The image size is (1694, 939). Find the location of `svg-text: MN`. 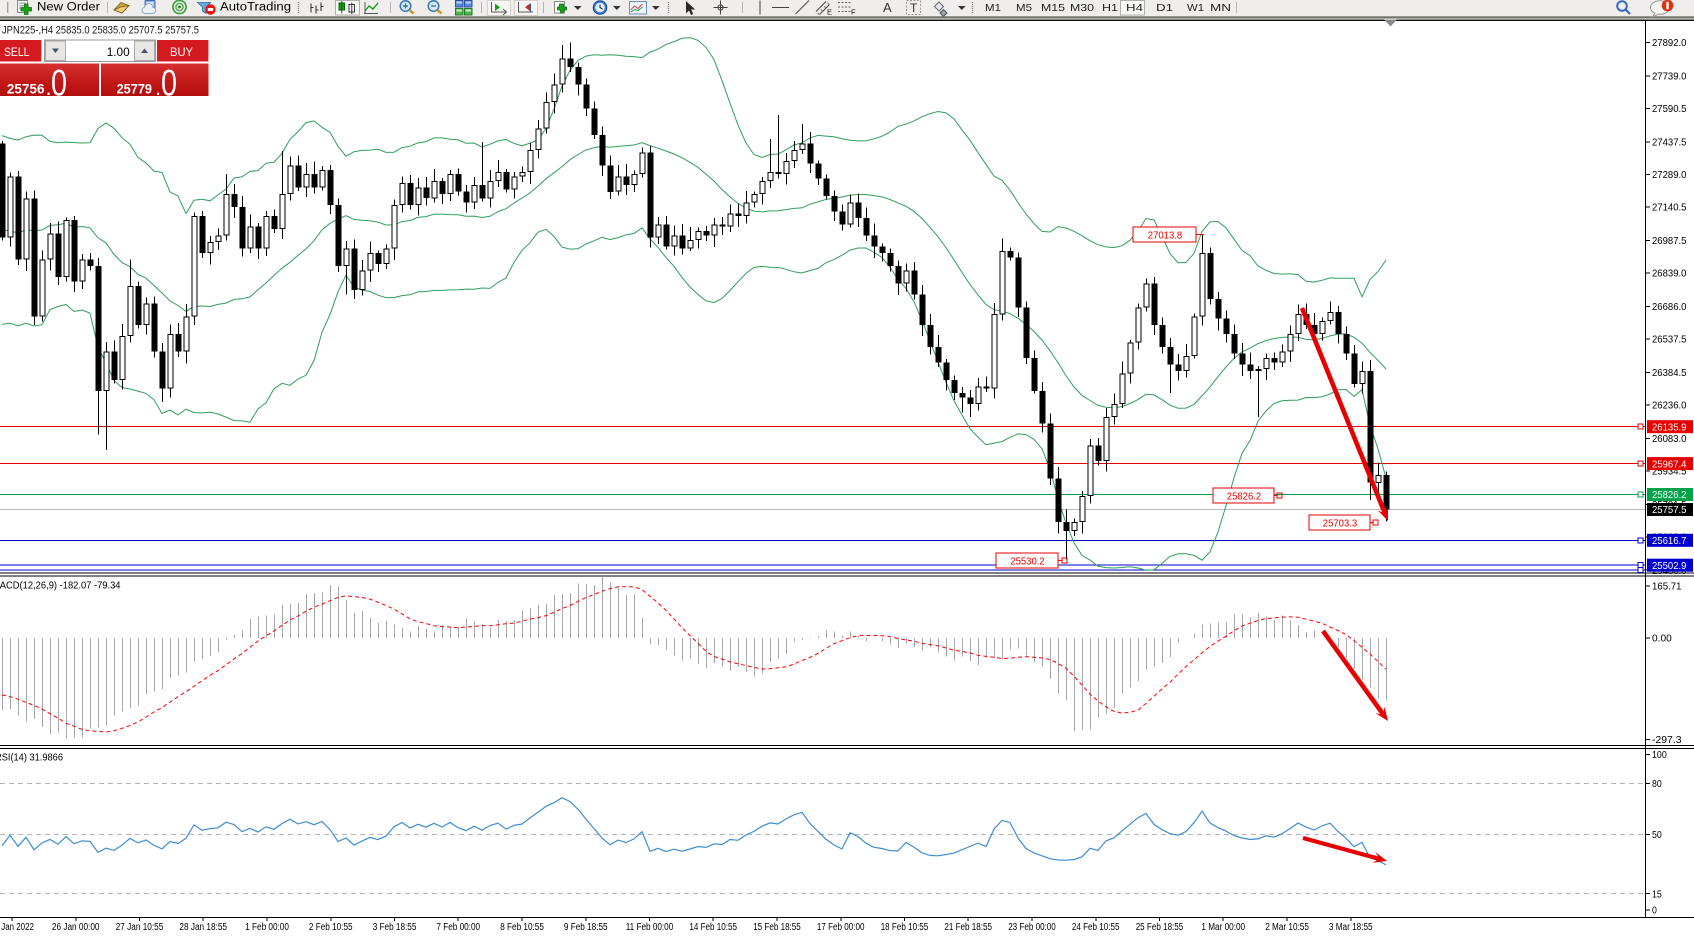

svg-text: MN is located at coordinates (1220, 8).